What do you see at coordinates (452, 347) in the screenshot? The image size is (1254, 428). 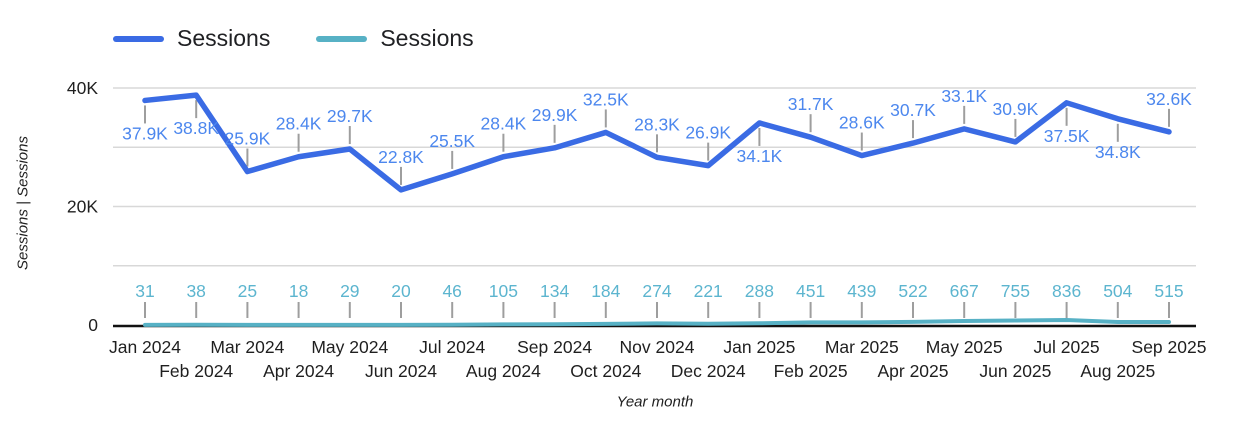 I see `x-tick-label: Jul 2024` at bounding box center [452, 347].